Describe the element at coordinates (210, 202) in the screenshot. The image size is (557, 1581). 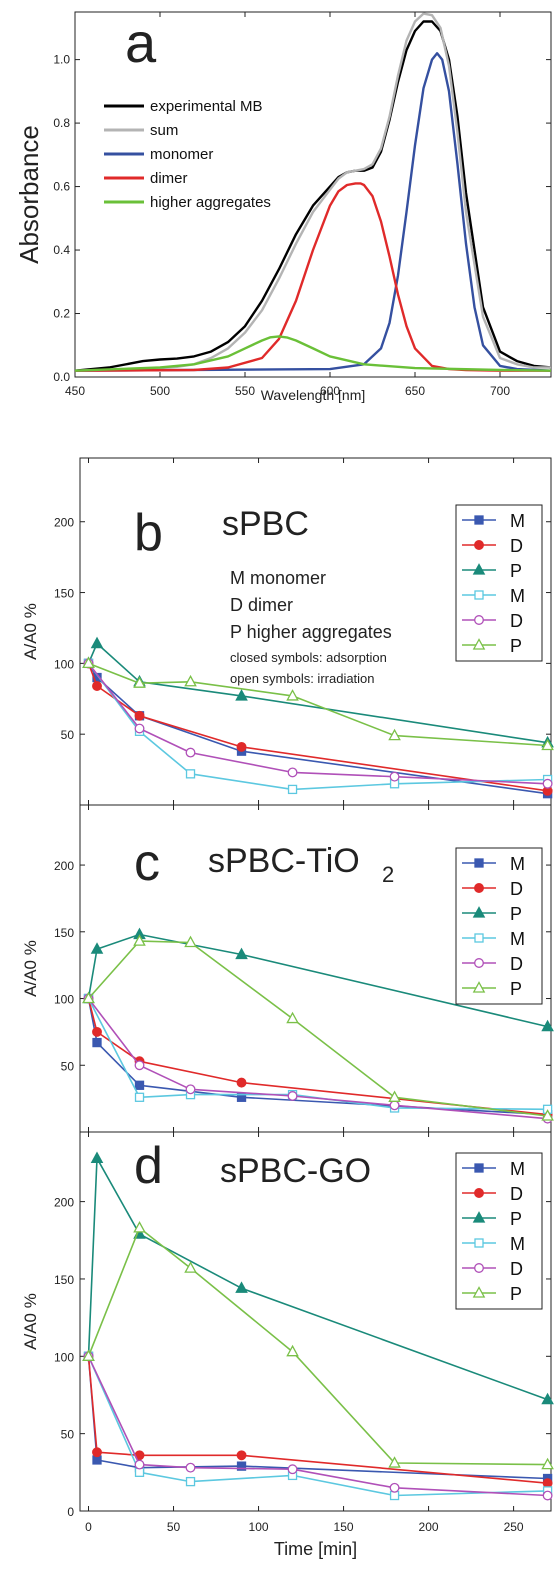
I see `legend-label: higher aggregates` at that location.